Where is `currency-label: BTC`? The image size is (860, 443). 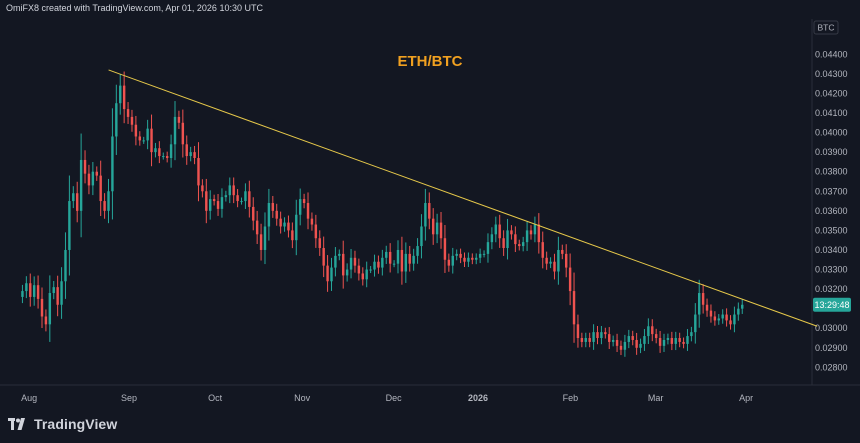 currency-label: BTC is located at coordinates (826, 28).